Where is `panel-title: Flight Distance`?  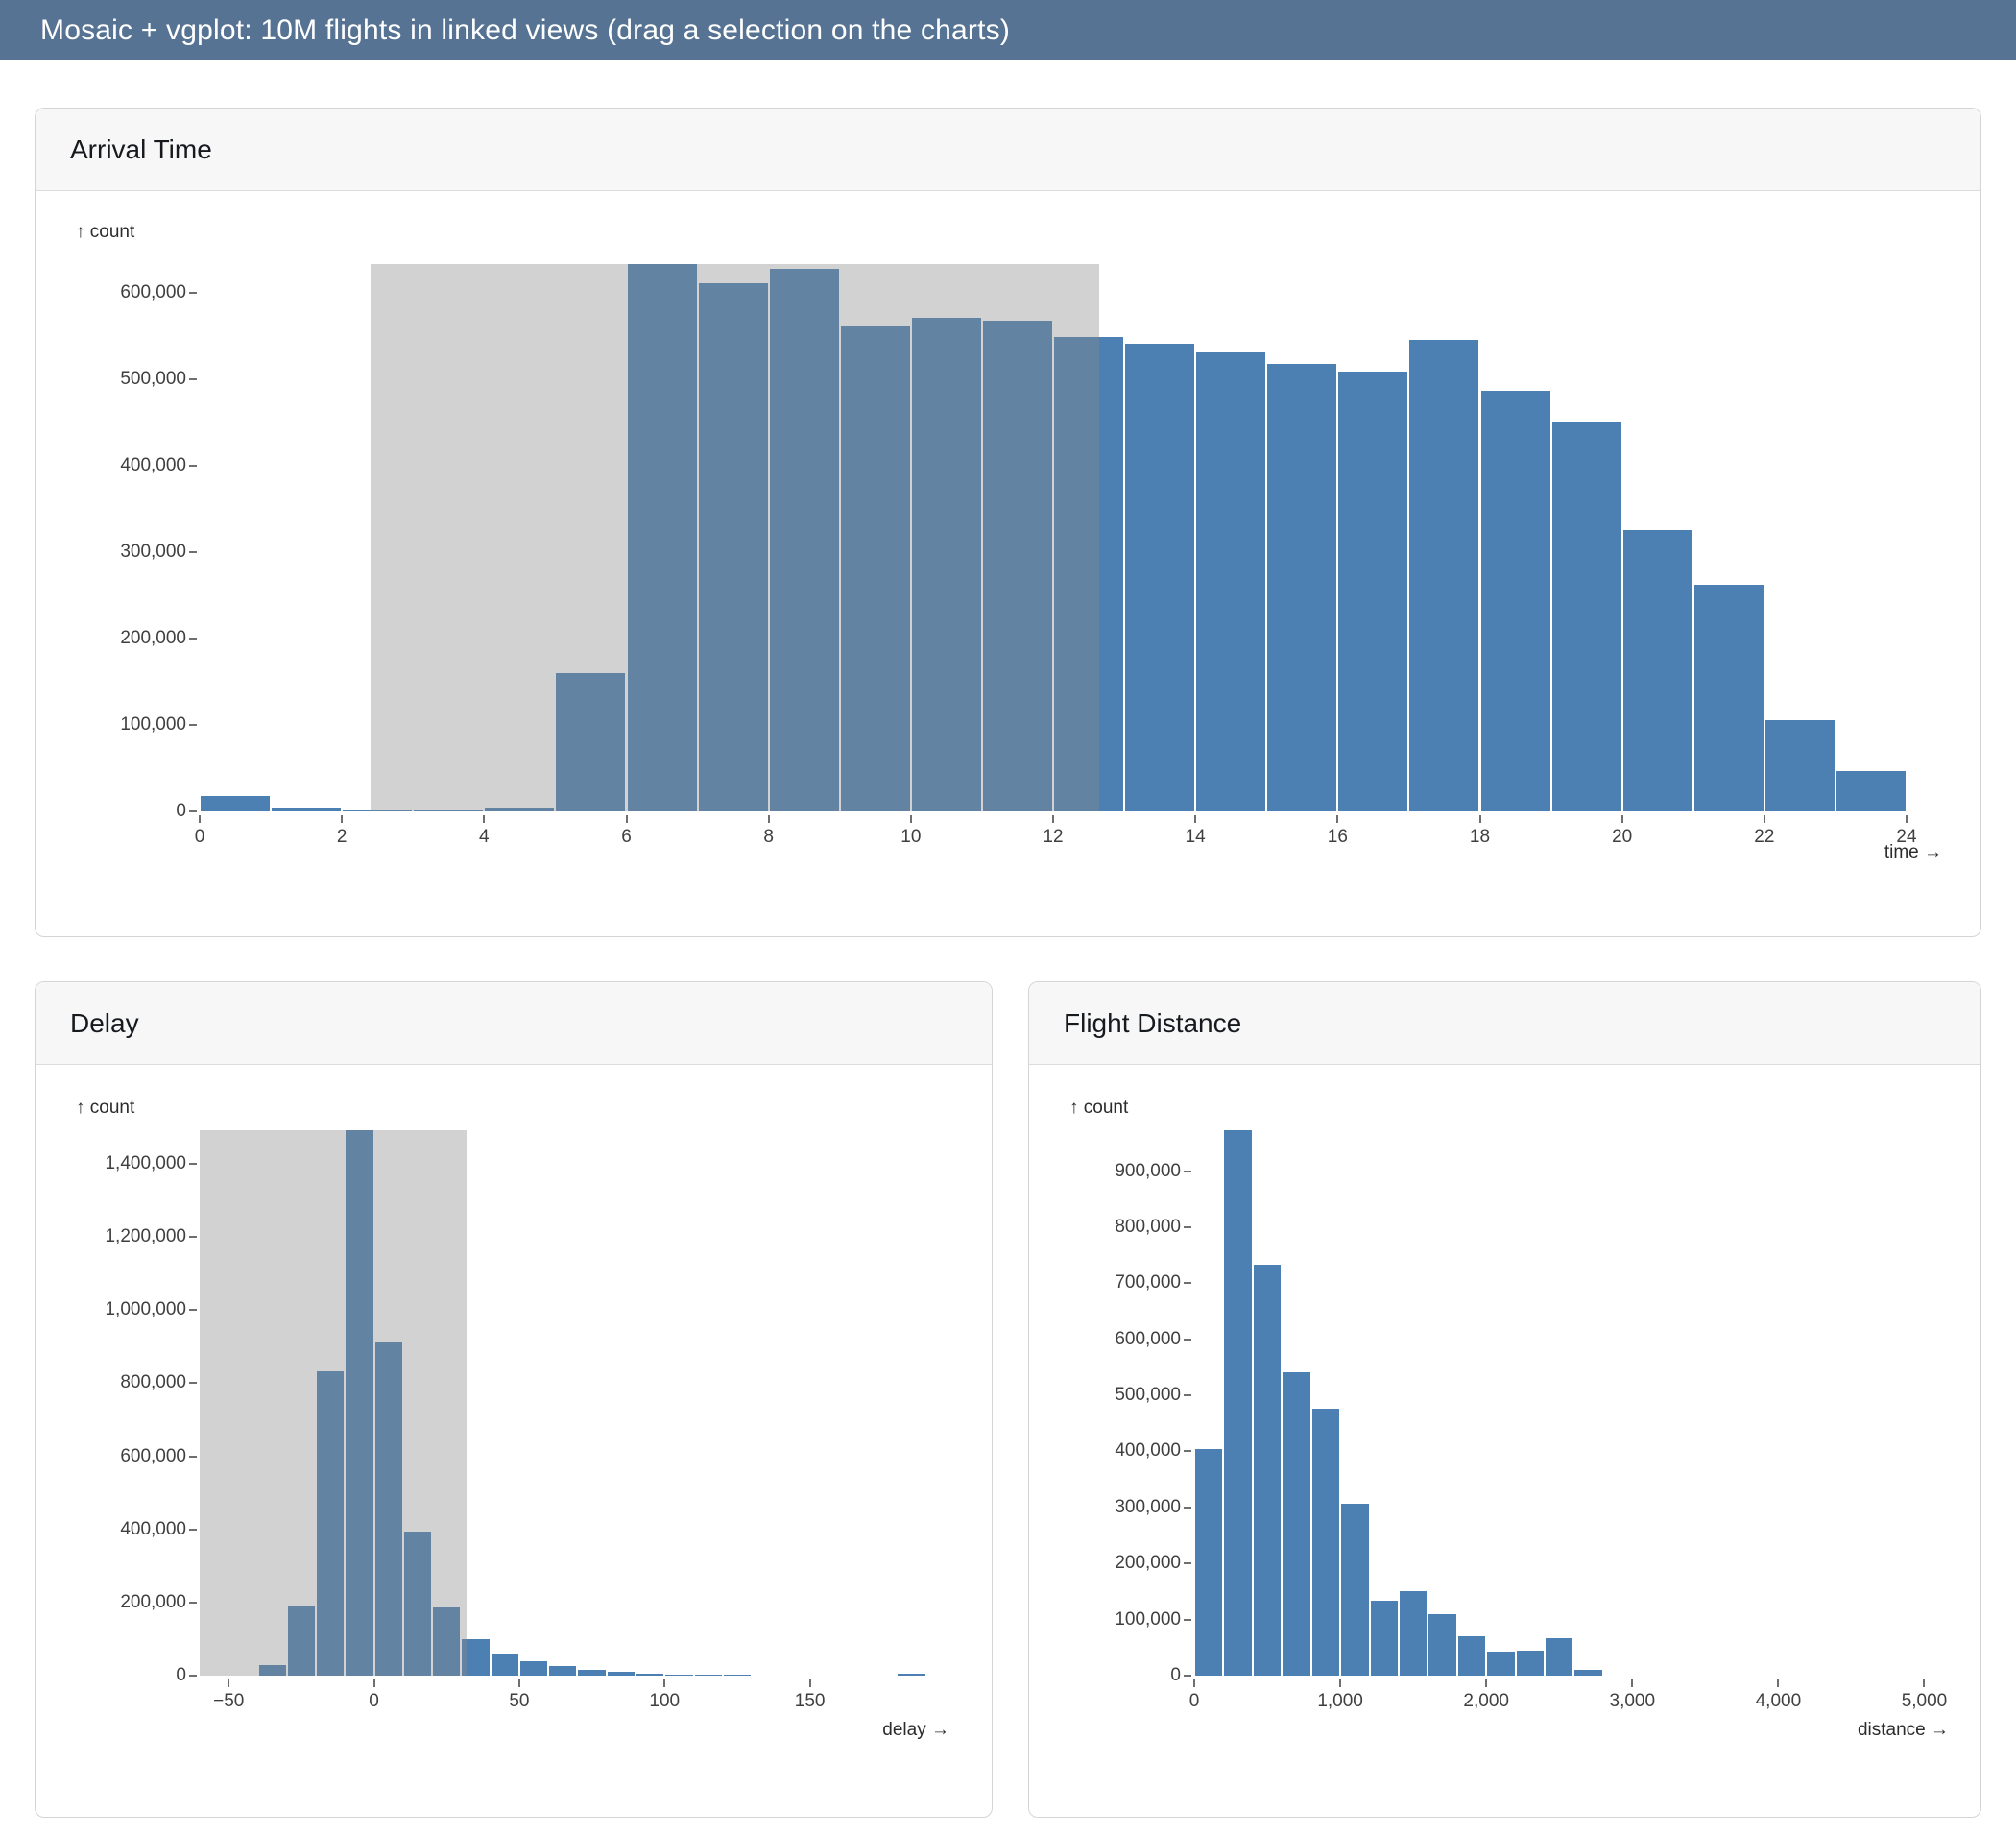
panel-title: Flight Distance is located at coordinates (1153, 1022).